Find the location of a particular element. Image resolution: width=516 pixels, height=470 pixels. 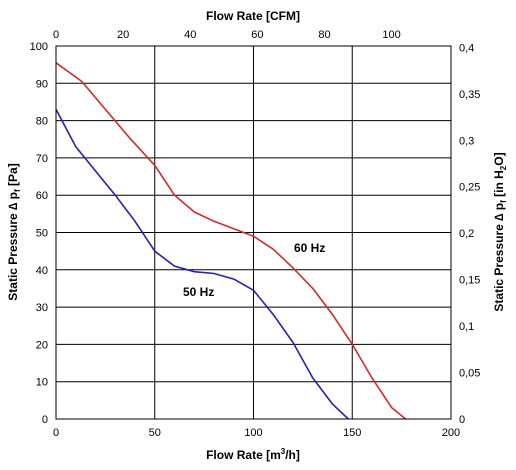

y-tick-label: 90 is located at coordinates (42, 84).